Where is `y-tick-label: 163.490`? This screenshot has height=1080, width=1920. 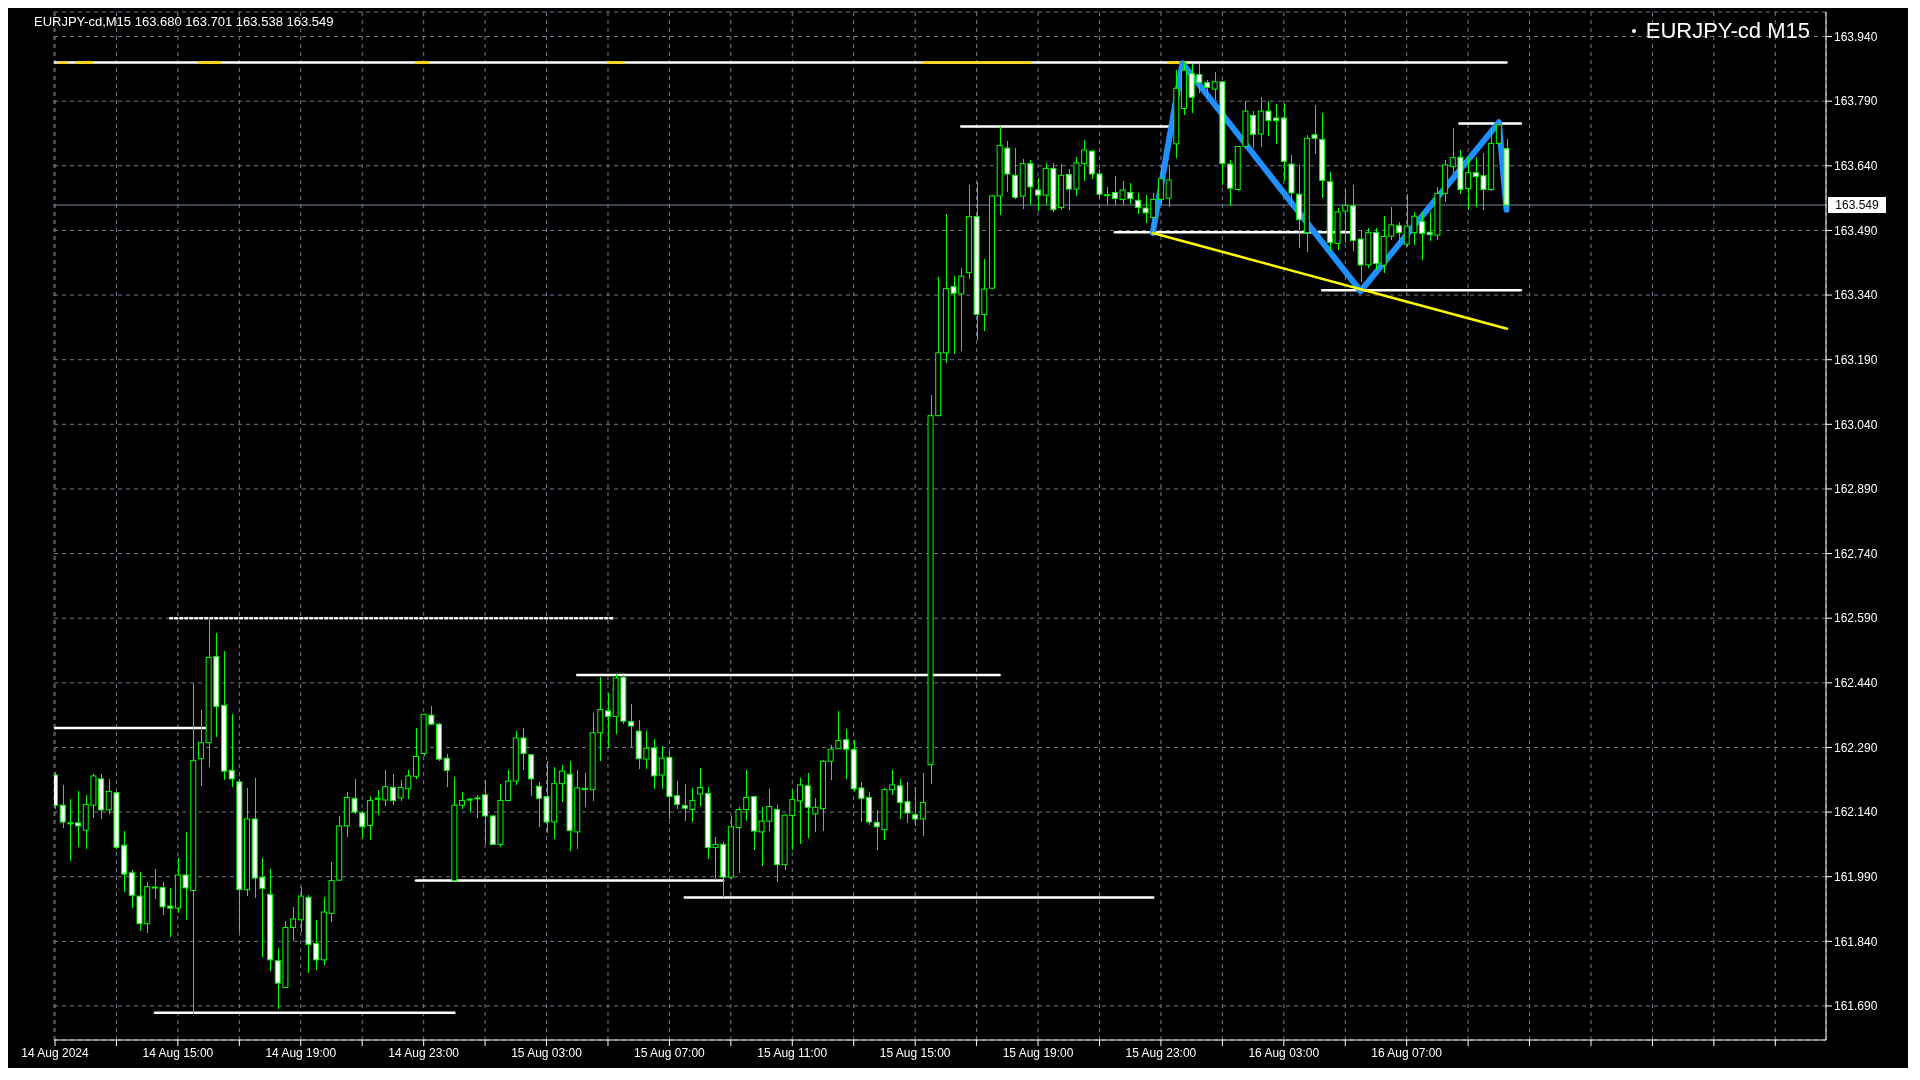 y-tick-label: 163.490 is located at coordinates (1856, 230).